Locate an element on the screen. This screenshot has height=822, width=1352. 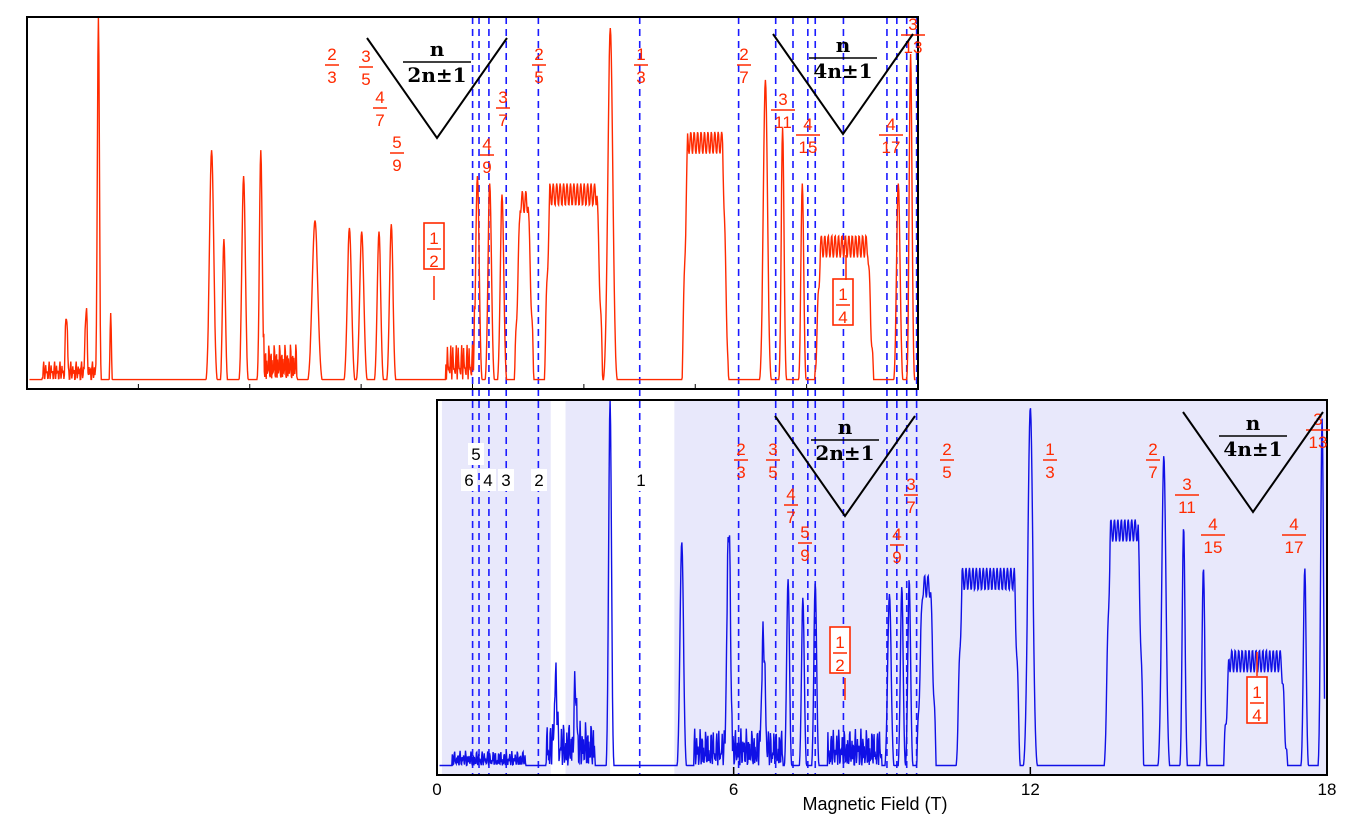
top-frac-3-5-1-den: 5 is located at coordinates (365, 79).